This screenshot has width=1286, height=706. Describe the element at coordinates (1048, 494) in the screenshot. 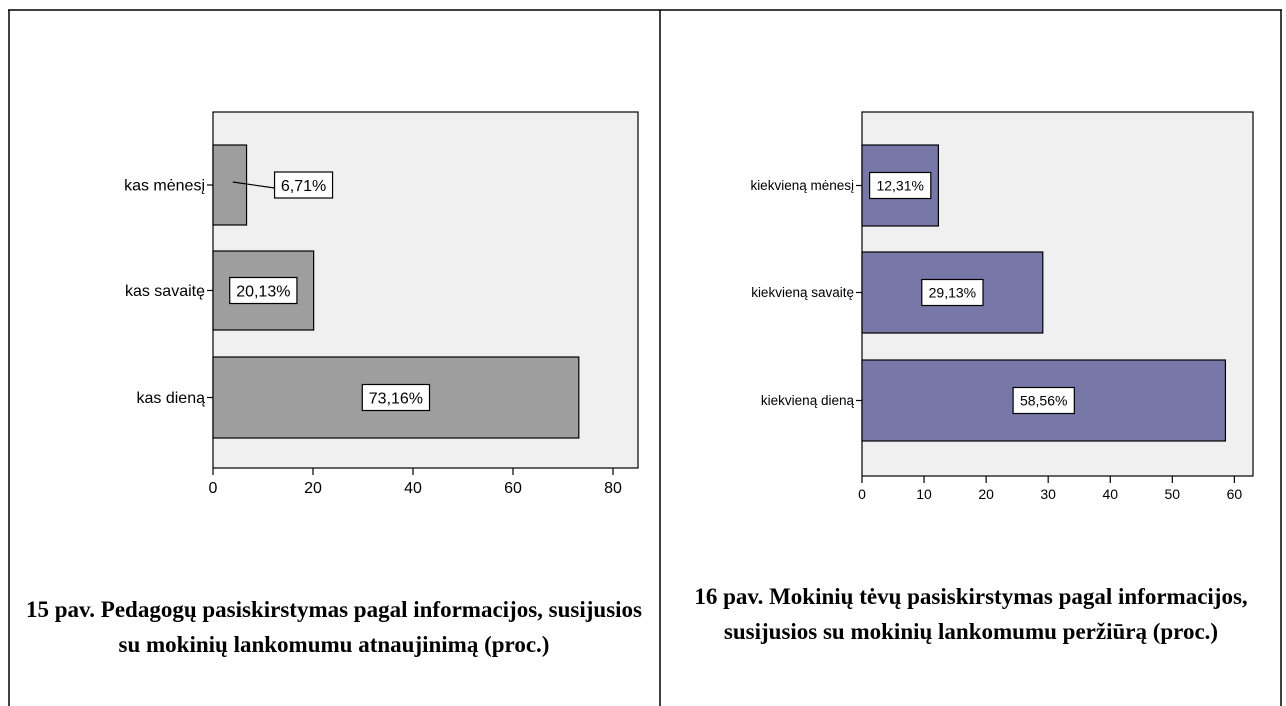

I see `x-tick-label: 30` at that location.